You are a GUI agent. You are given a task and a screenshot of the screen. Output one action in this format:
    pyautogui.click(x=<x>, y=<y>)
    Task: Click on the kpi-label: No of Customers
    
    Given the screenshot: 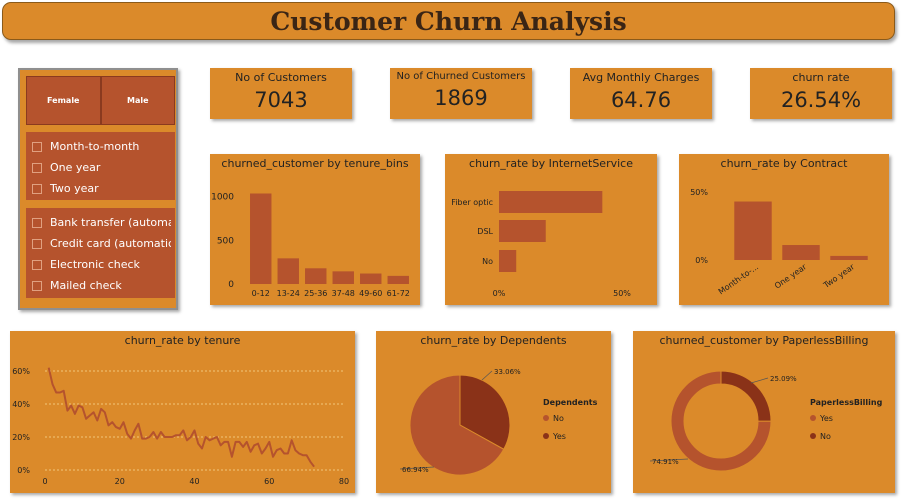 What is the action you would take?
    pyautogui.click(x=281, y=77)
    